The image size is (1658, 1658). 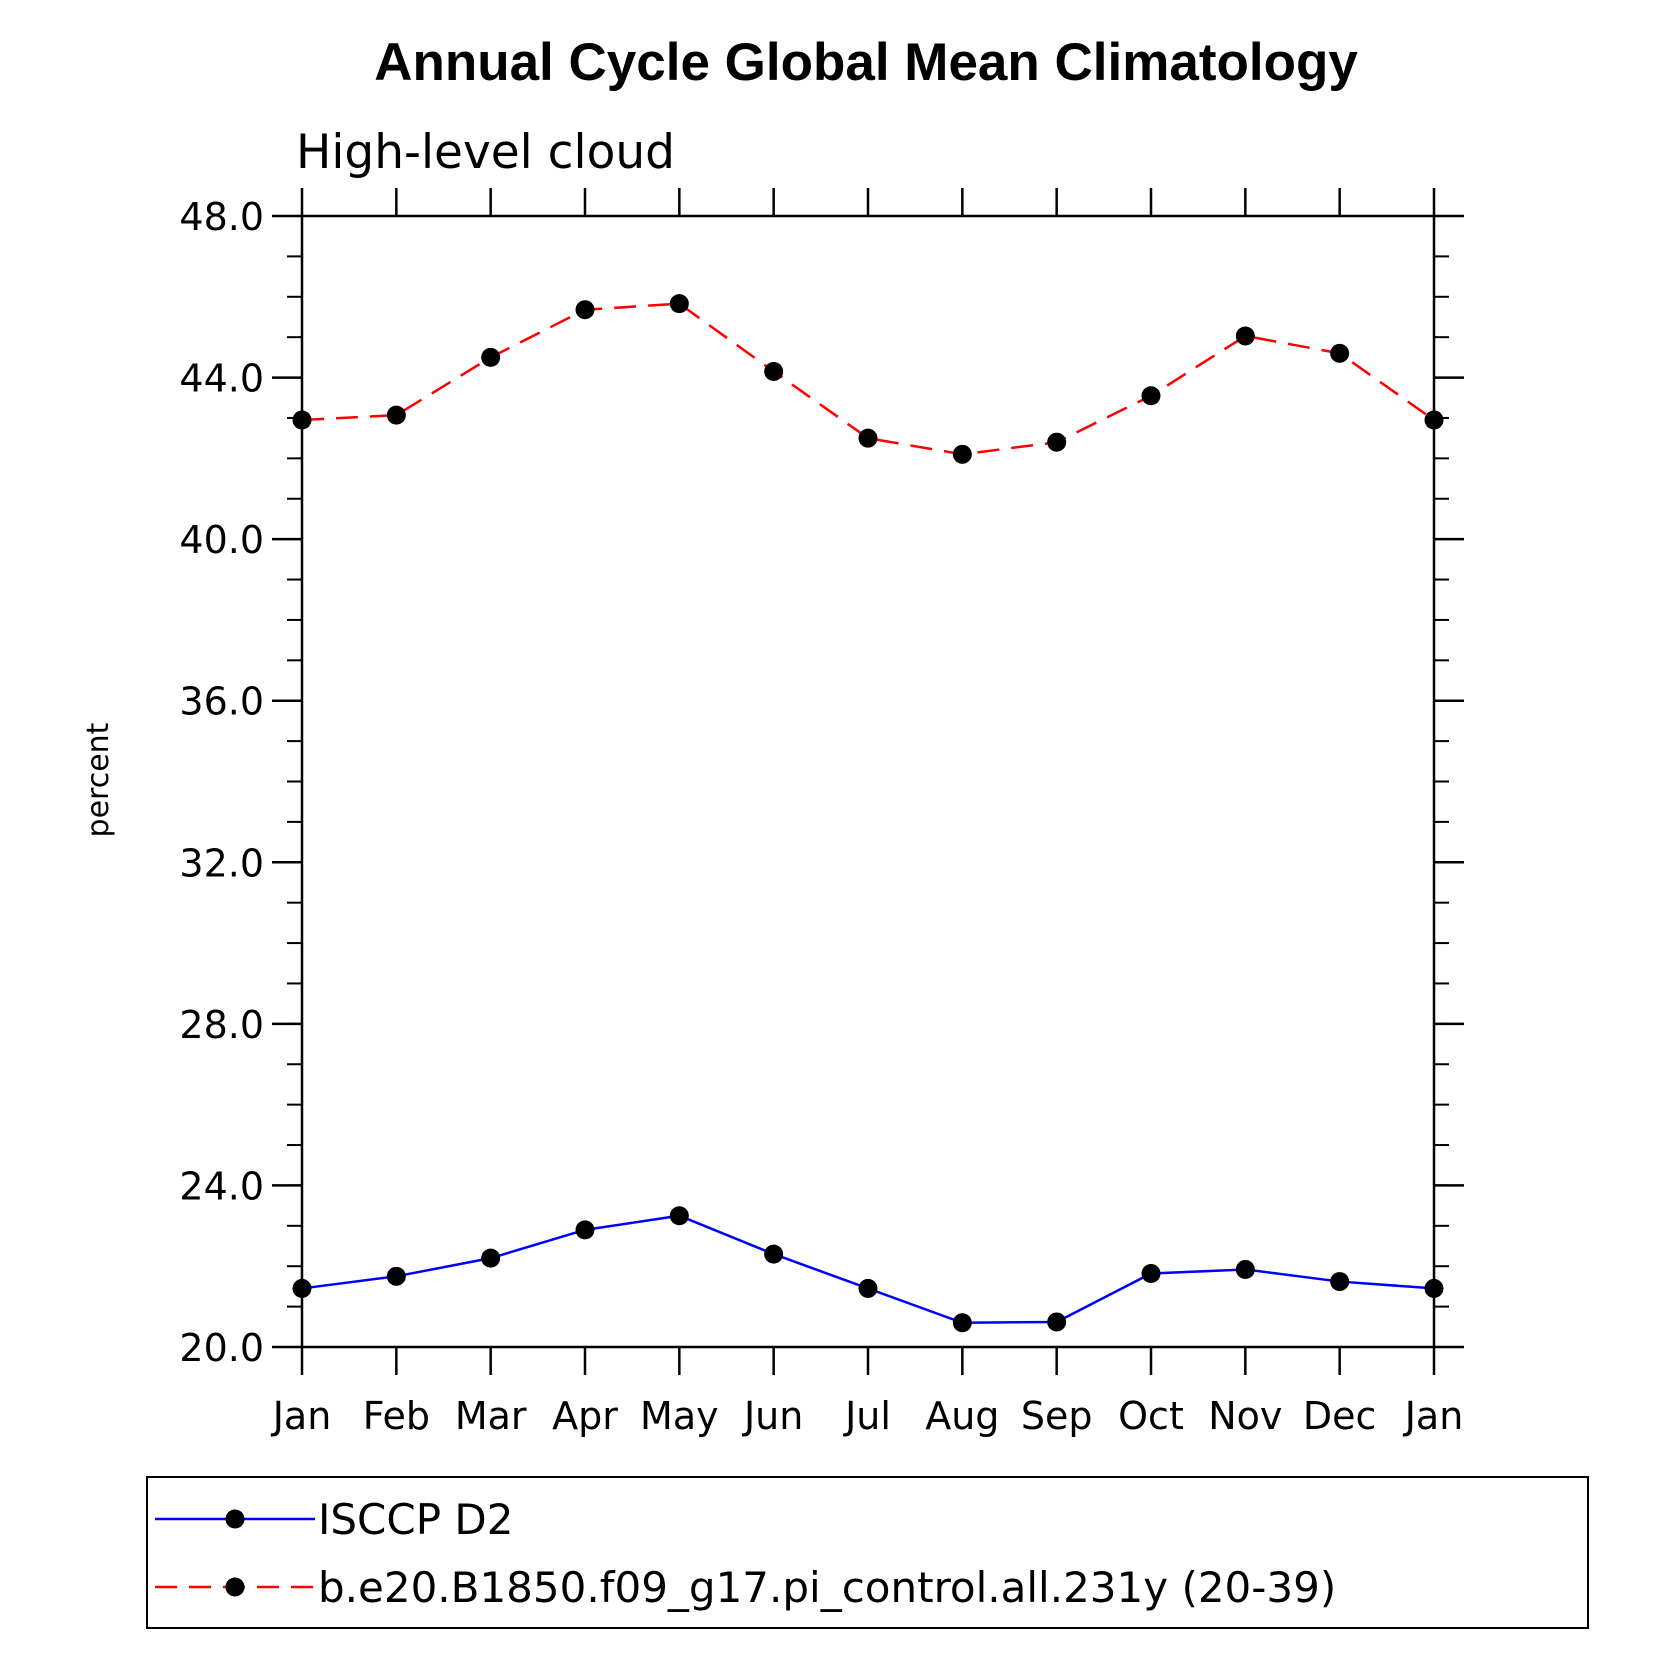 I want to click on series-line, so click(x=868, y=1269).